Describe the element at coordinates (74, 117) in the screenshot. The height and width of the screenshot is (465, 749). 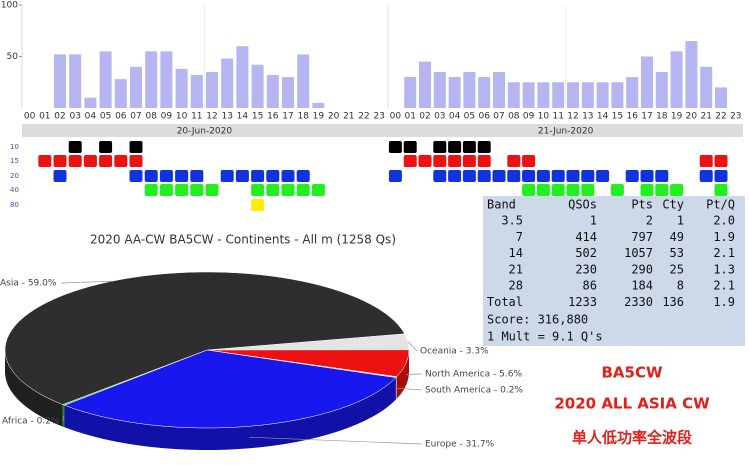
I see `x-tick-label: 03` at that location.